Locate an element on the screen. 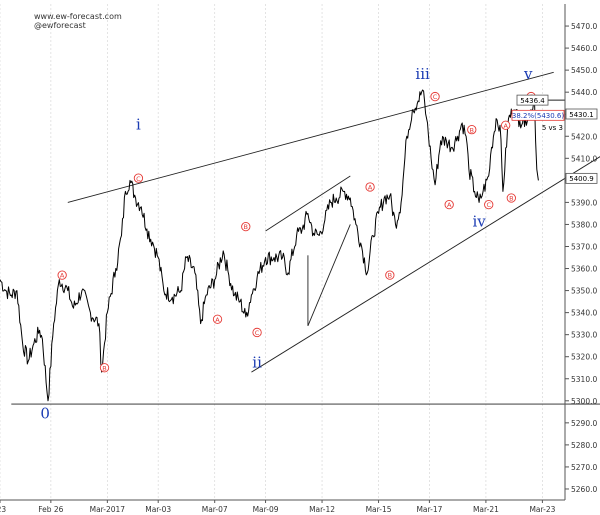  price-tag-text: 38.2%(5430.6) is located at coordinates (538, 116).